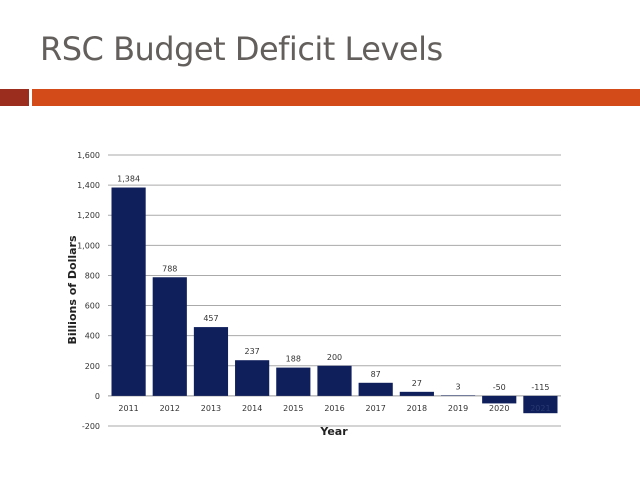  I want to click on x-tick-label: 2013, so click(211, 408).